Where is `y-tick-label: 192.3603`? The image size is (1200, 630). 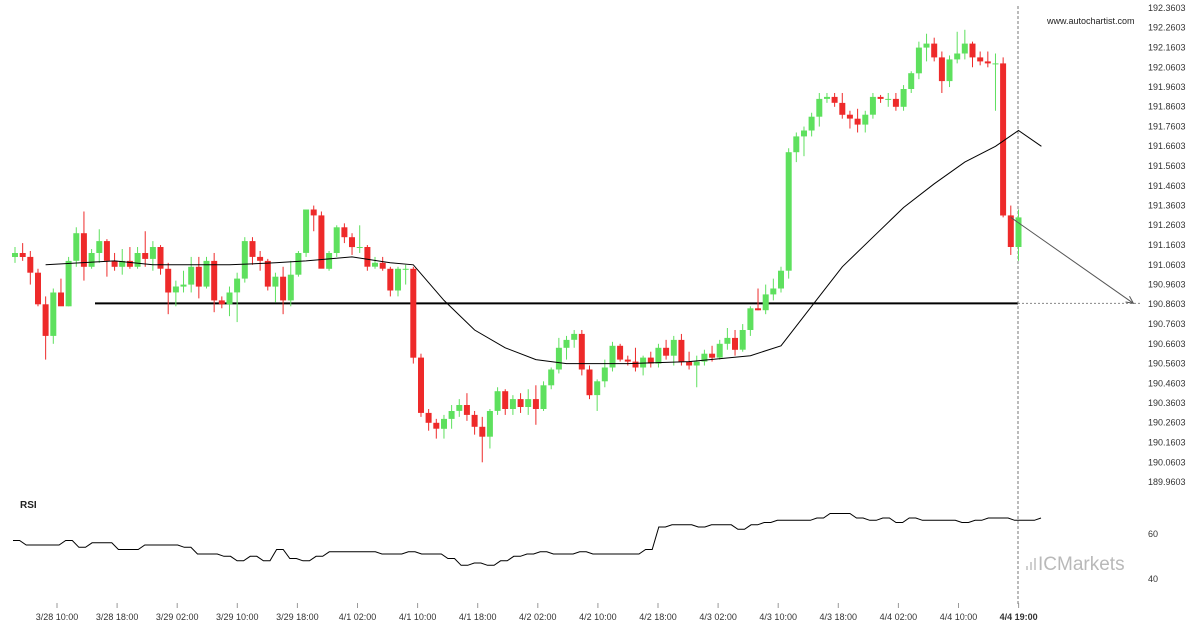 y-tick-label: 192.3603 is located at coordinates (1167, 8).